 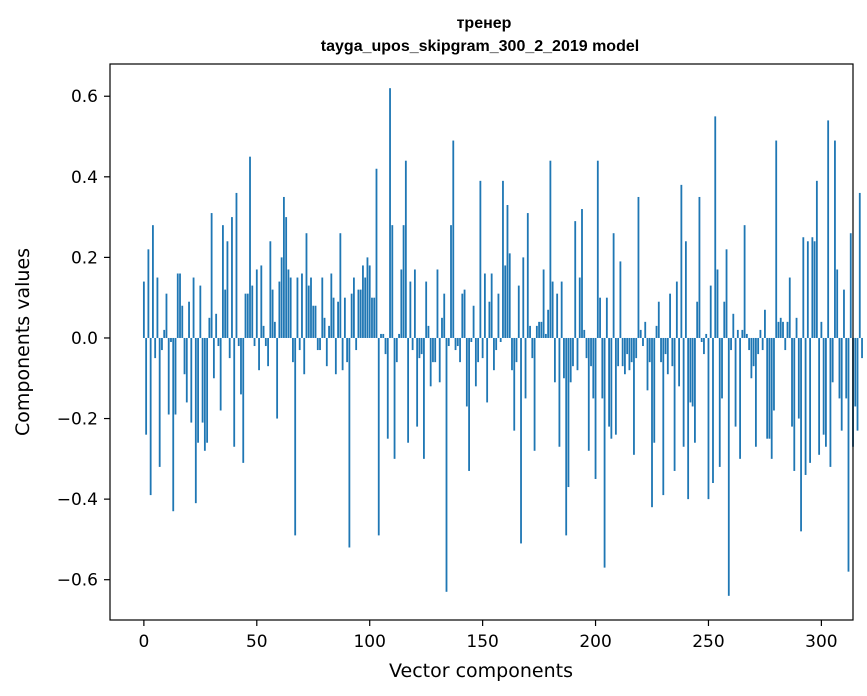 What do you see at coordinates (23, 342) in the screenshot?
I see `y-axis-label: Components values` at bounding box center [23, 342].